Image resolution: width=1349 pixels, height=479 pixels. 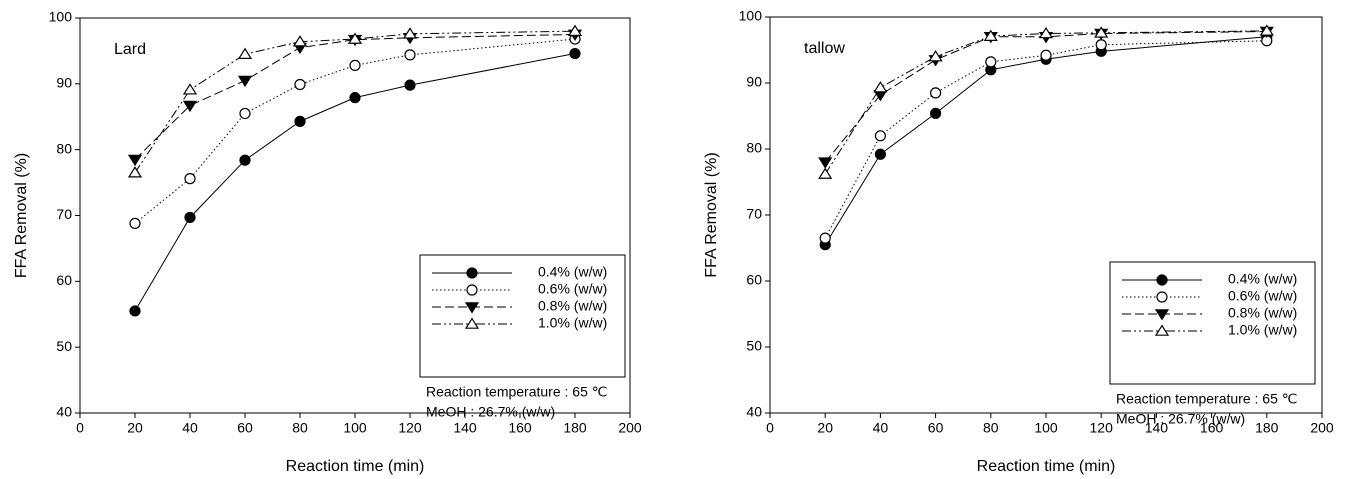 I want to click on x-tick-label: 20, so click(x=135, y=428).